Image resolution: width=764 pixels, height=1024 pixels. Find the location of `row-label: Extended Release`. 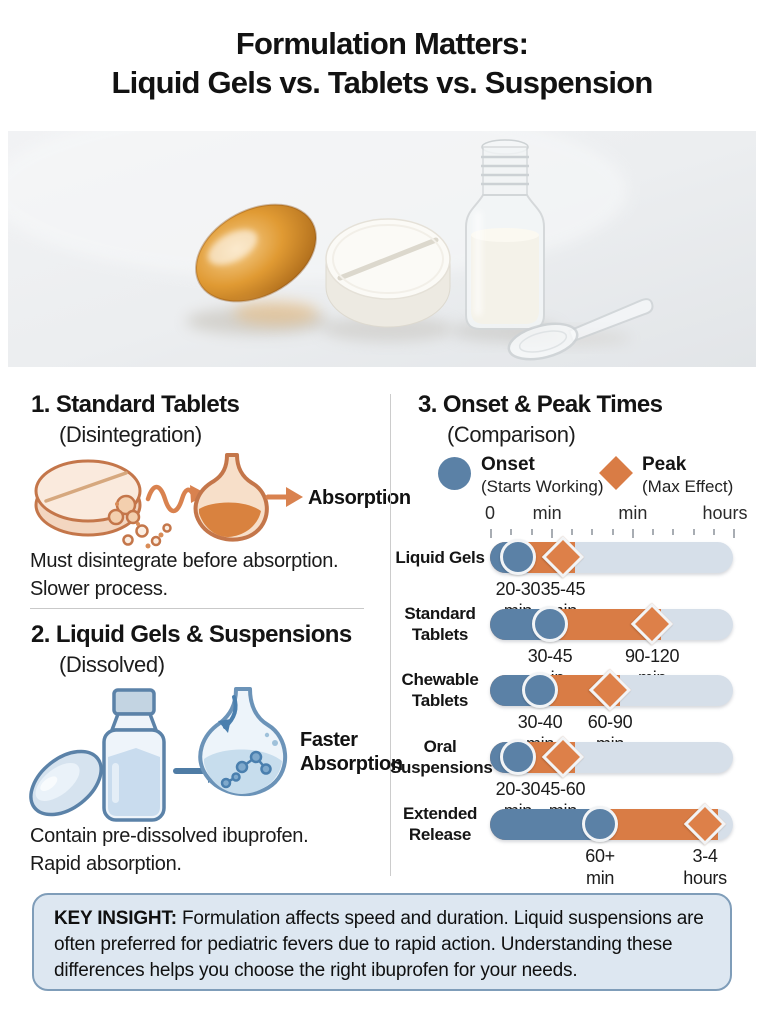

row-label: Extended Release is located at coordinates (440, 824).